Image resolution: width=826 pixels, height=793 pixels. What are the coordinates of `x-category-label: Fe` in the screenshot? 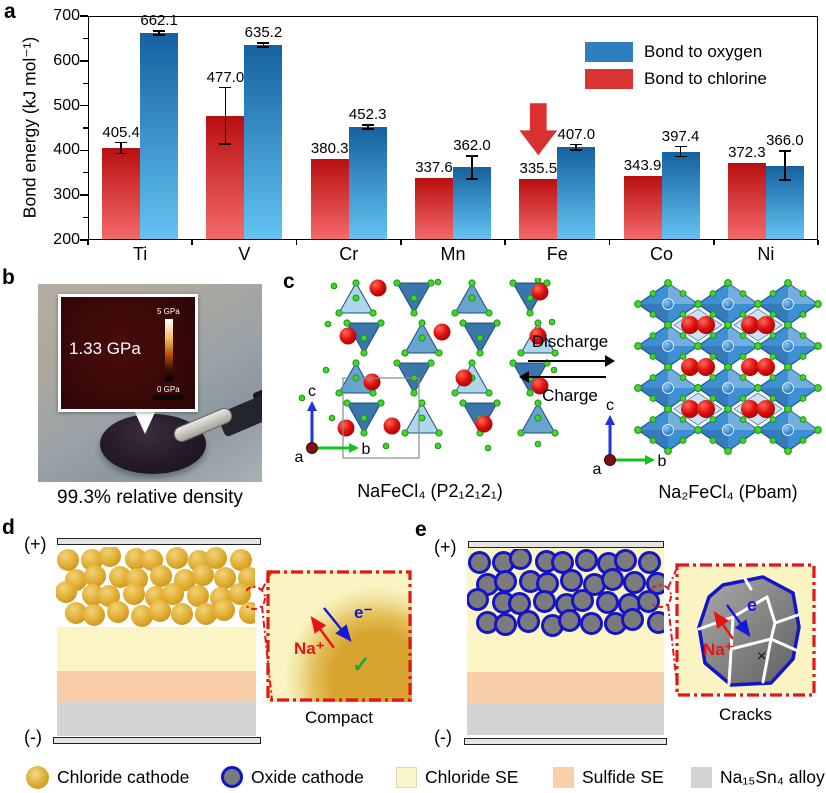 It's located at (557, 254).